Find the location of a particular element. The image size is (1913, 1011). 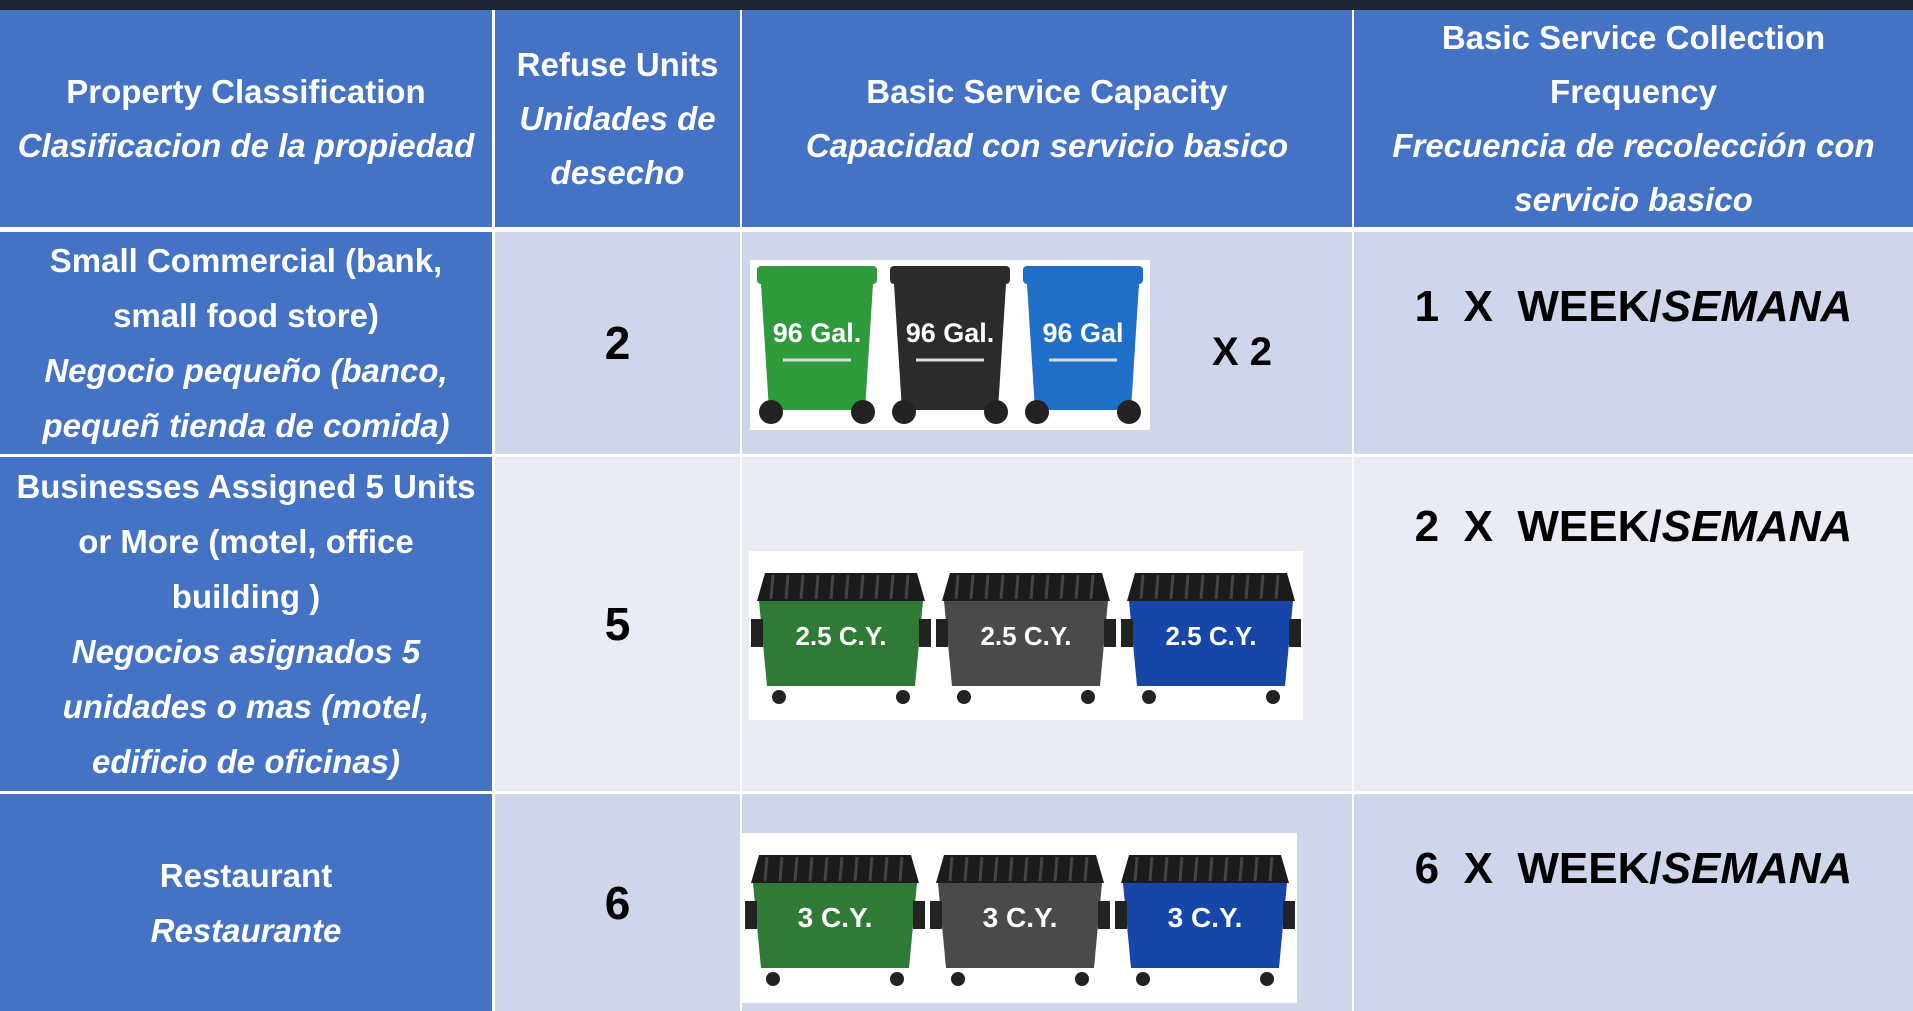

units-cell: 6 is located at coordinates (617, 902).